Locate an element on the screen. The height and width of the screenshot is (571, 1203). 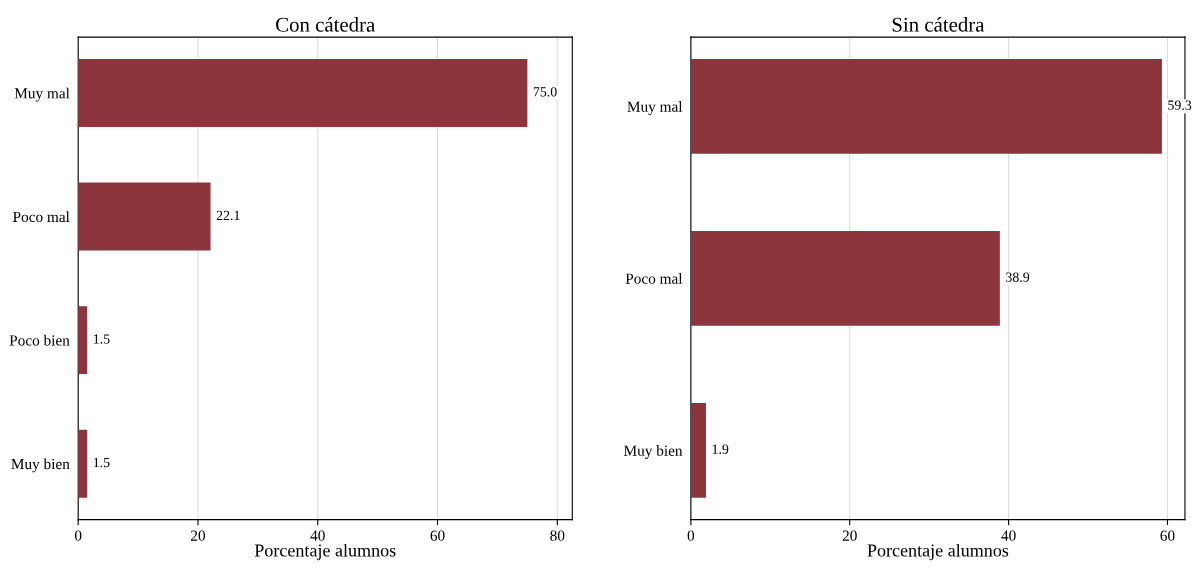
data-label: 22.1 is located at coordinates (228, 215).